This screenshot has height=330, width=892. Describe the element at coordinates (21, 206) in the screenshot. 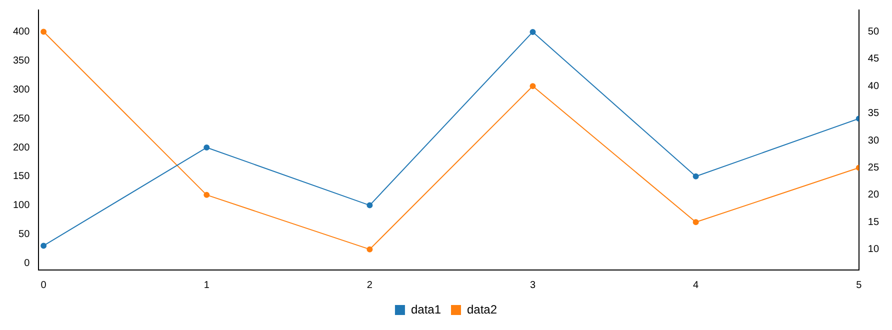

I see `y-tick-label: 100` at that location.